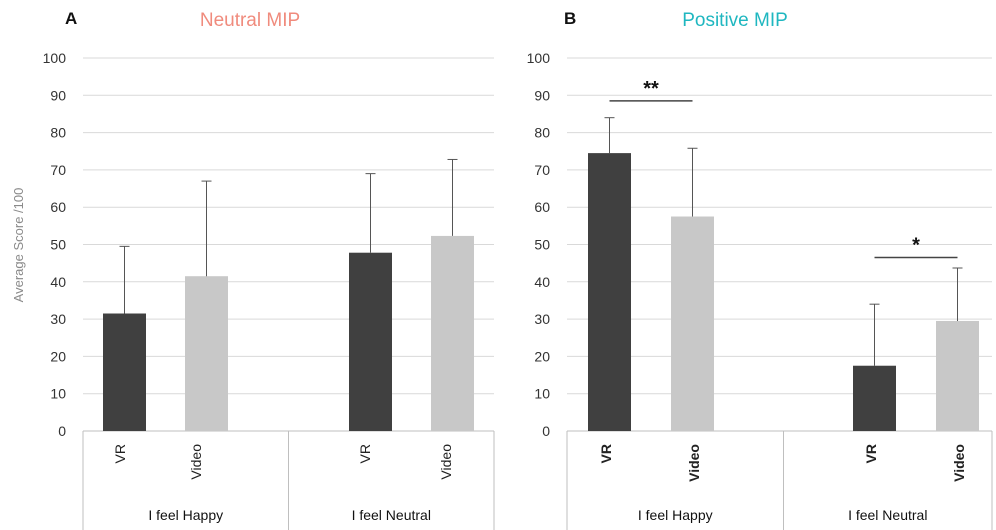 The width and height of the screenshot is (996, 530). Describe the element at coordinates (570, 18) in the screenshot. I see `panel-letter: B` at that location.